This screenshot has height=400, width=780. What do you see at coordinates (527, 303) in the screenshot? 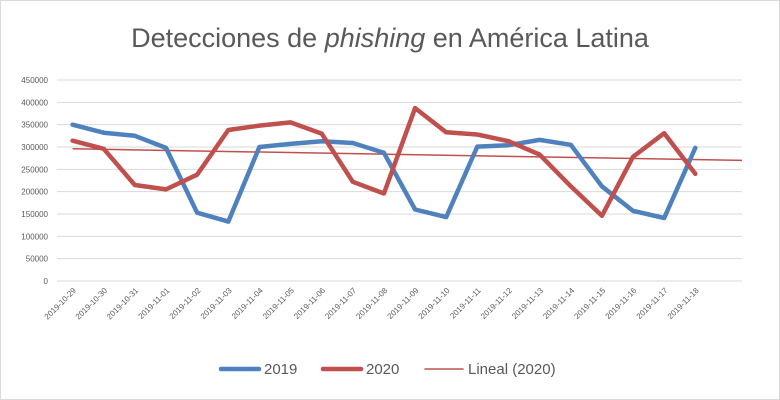
I see `x-tick-label: 2019-11-13` at bounding box center [527, 303].